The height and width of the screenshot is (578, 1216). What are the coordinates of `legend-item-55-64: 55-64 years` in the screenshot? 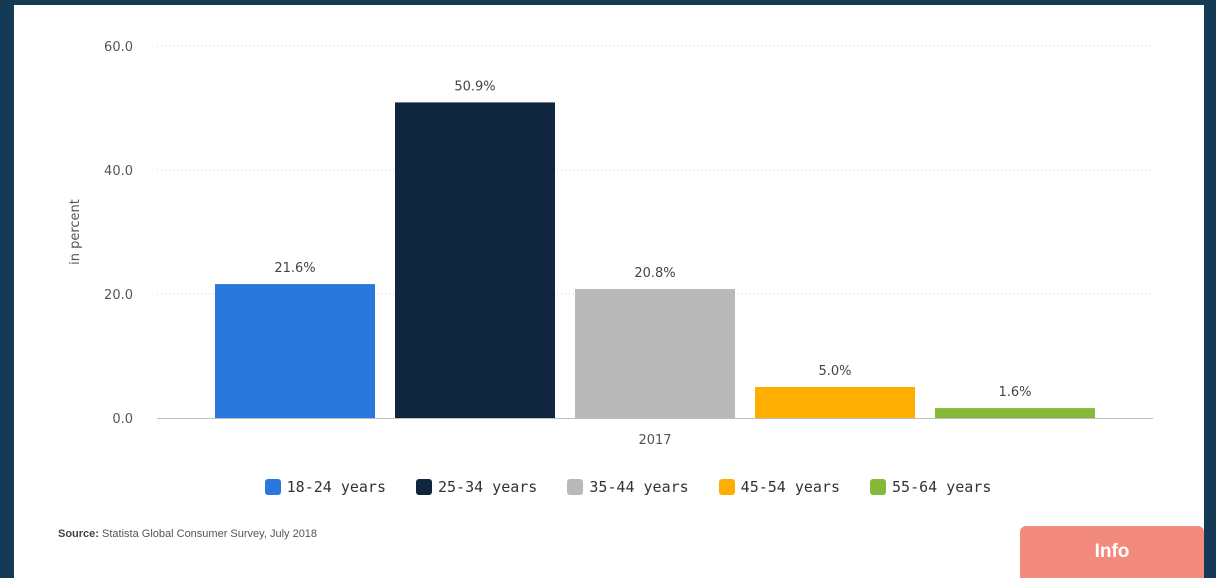 It's located at (930, 487).